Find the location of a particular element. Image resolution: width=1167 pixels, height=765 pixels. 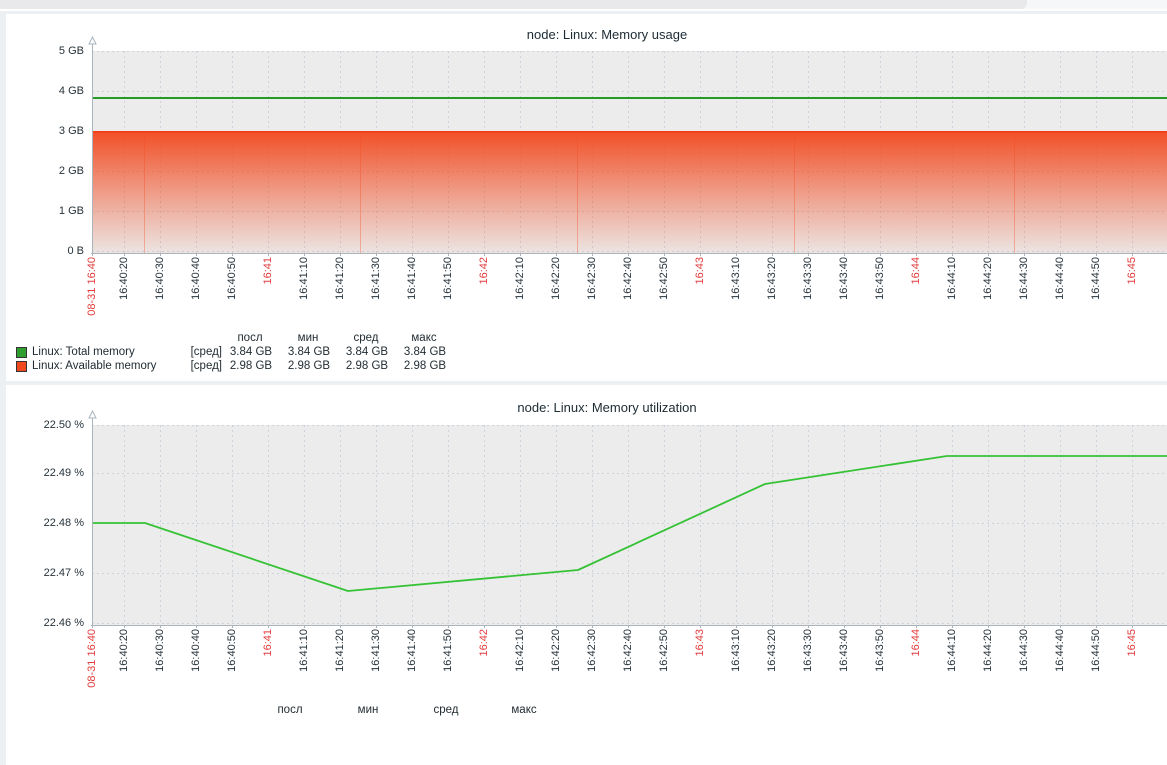

y-axis-tick-label: 22.47 % is located at coordinates (63, 573).